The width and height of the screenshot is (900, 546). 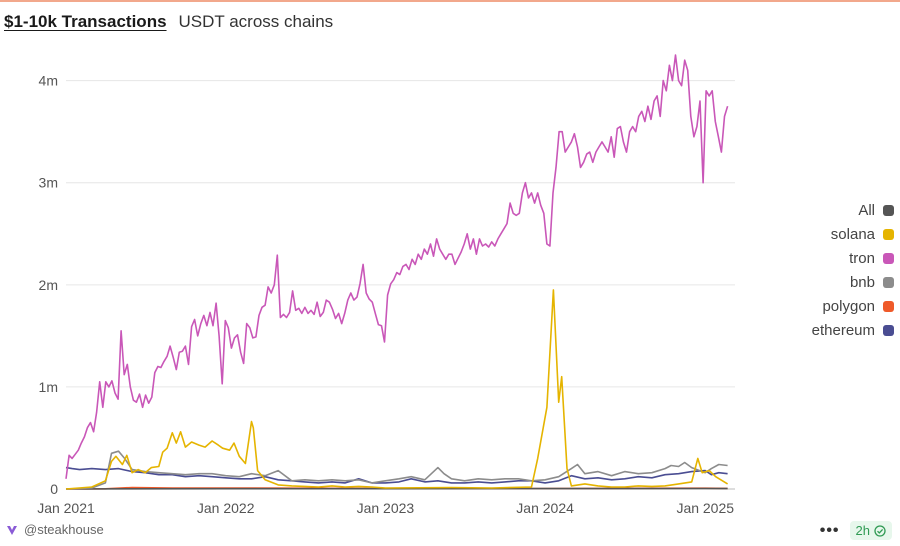 I want to click on x-tick-label: Jan 2023, so click(x=386, y=508).